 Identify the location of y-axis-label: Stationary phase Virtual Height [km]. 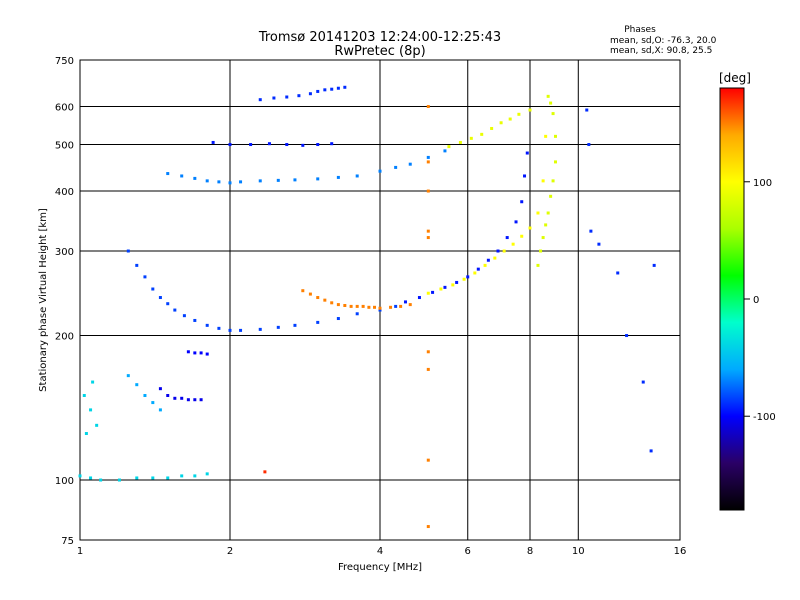
(43, 300).